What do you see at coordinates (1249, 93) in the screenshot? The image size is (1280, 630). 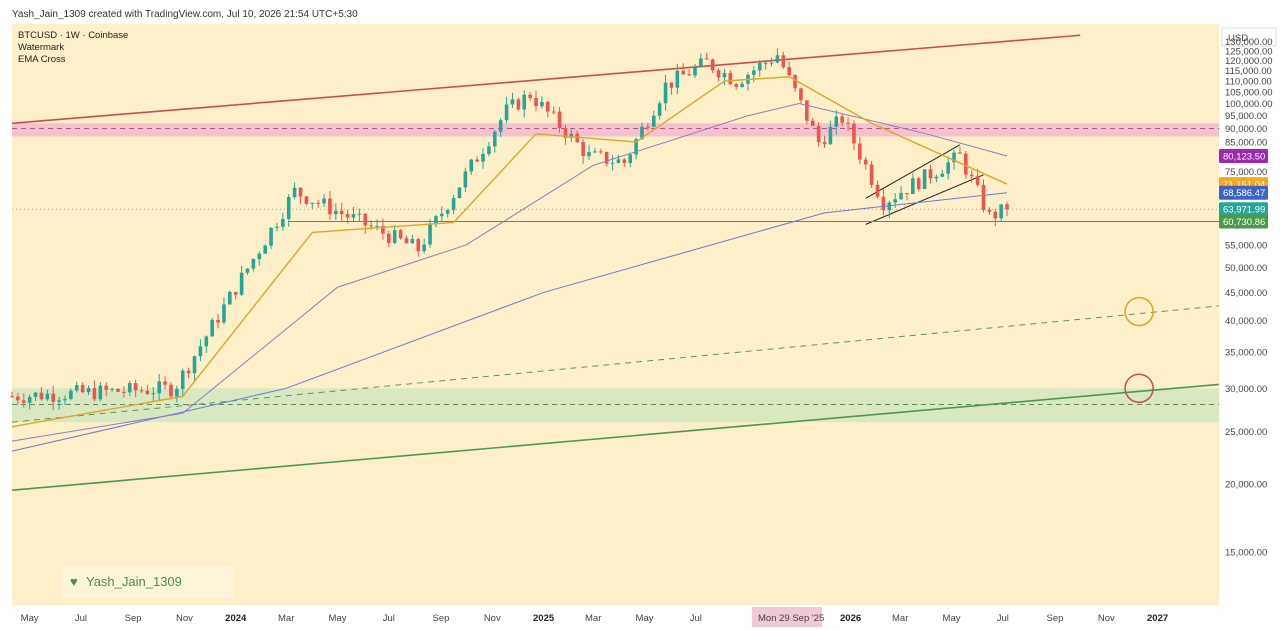 I see `price-tick-label: 105,000.00` at bounding box center [1249, 93].